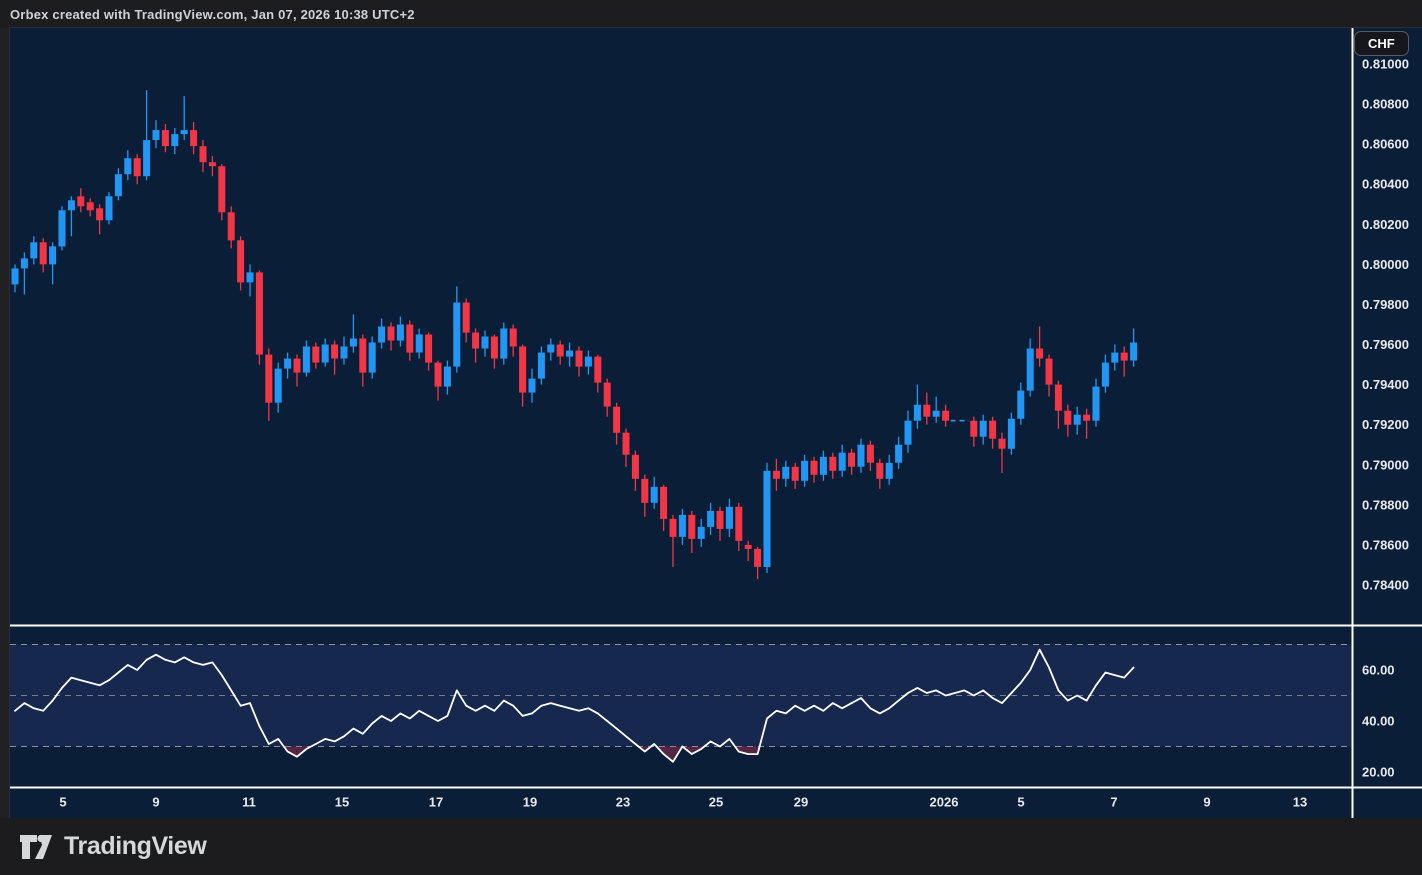  What do you see at coordinates (1385, 504) in the screenshot?
I see `price-tick-label: 0.78800` at bounding box center [1385, 504].